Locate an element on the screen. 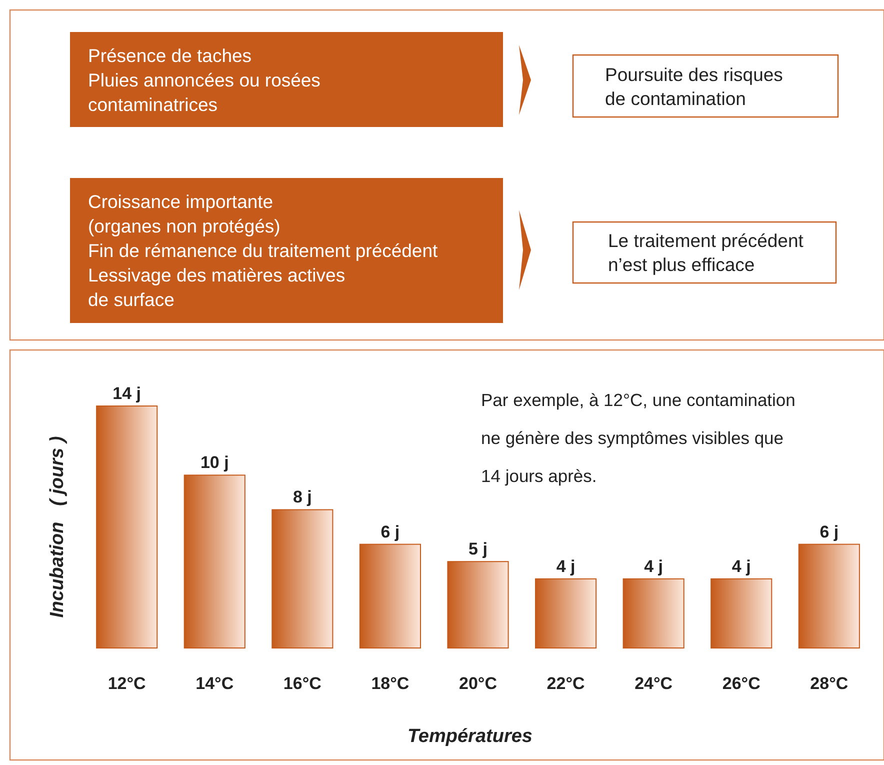 The height and width of the screenshot is (765, 884). annotation: Par exemple, à 12°C, une contamination ne génère des symptômes visibles que 14 jours après. is located at coordinates (638, 438).